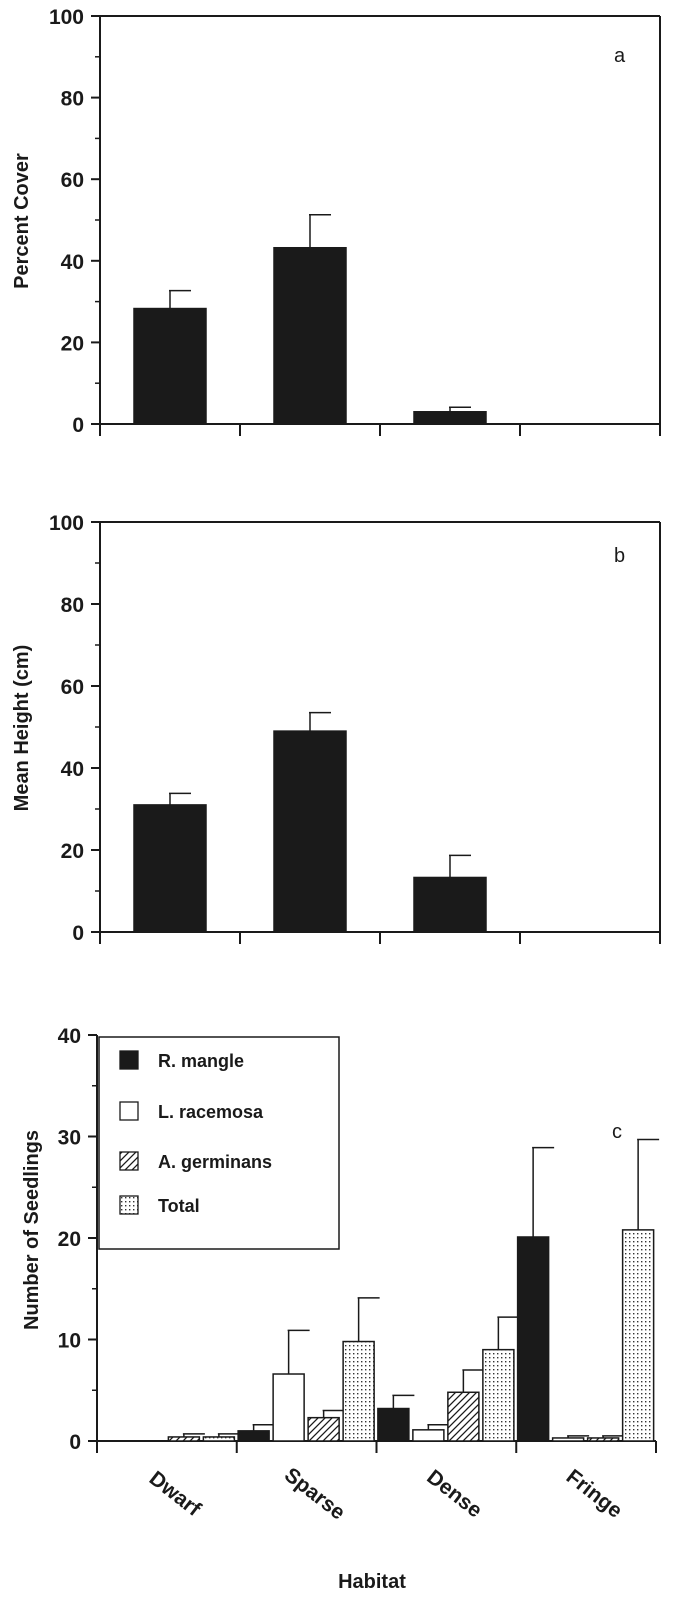 The height and width of the screenshot is (1598, 676). Describe the element at coordinates (454, 1493) in the screenshot. I see `panel-c-category-label-dense: Dense` at that location.